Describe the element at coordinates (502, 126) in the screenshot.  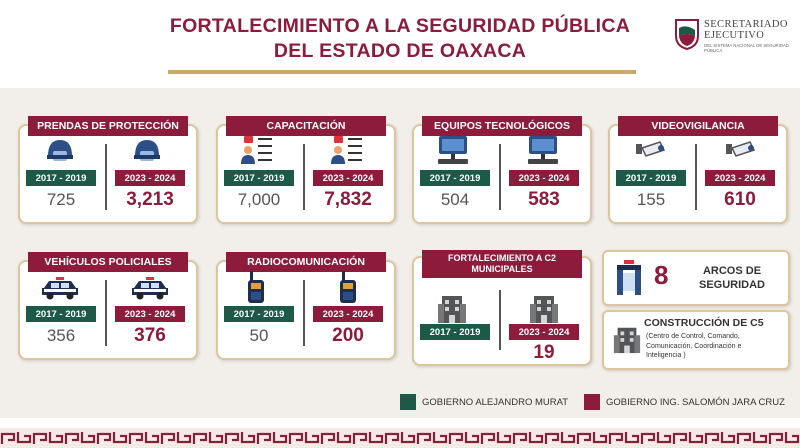
I see `card-title: EQUIPOS TECNOLÓGICOS` at that location.